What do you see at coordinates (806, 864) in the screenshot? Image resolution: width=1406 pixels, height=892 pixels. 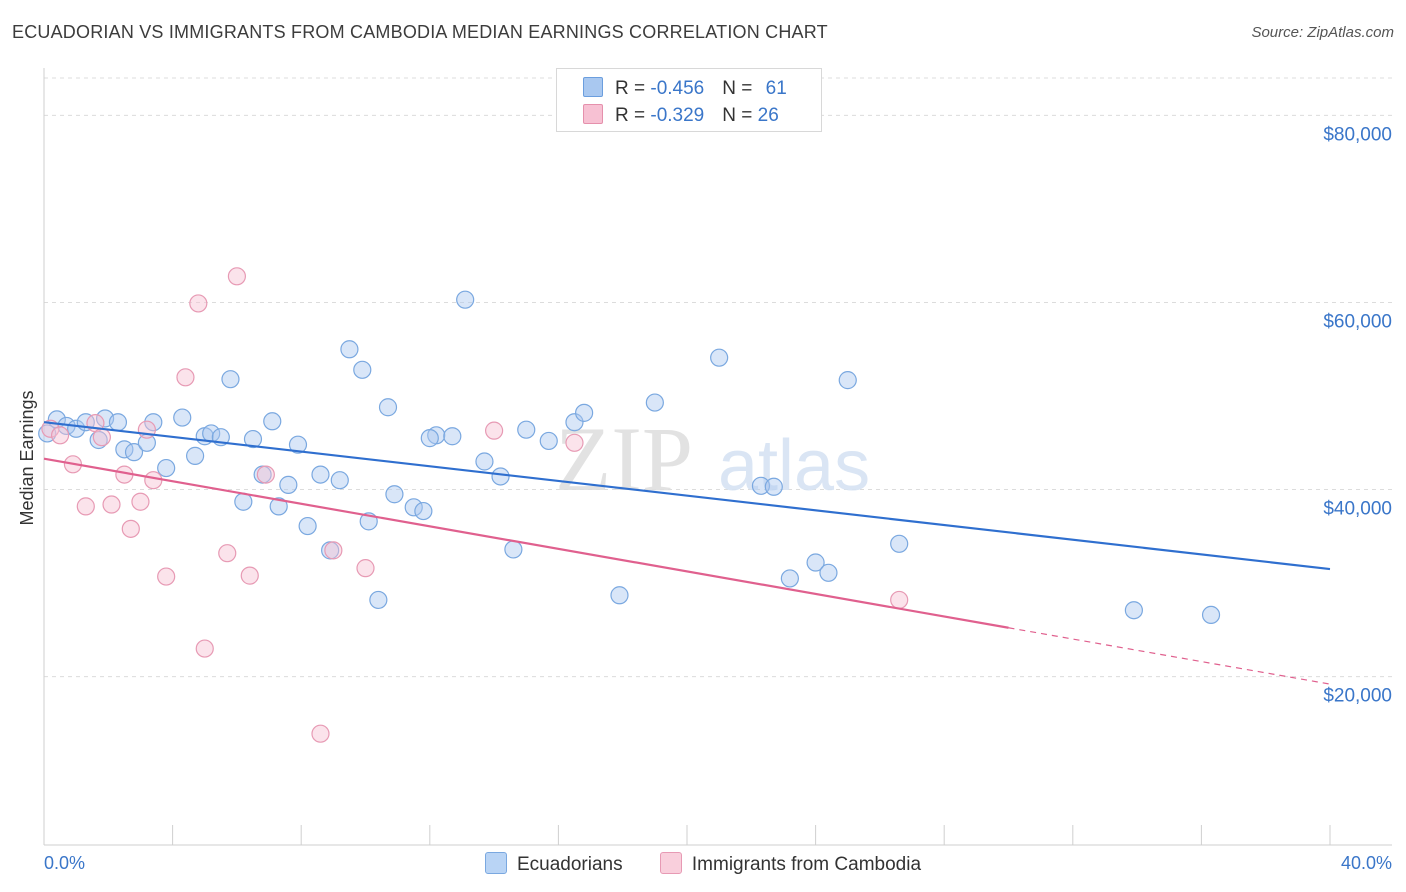 I see `legend-label: Immigrants from Cambodia` at bounding box center [806, 864].